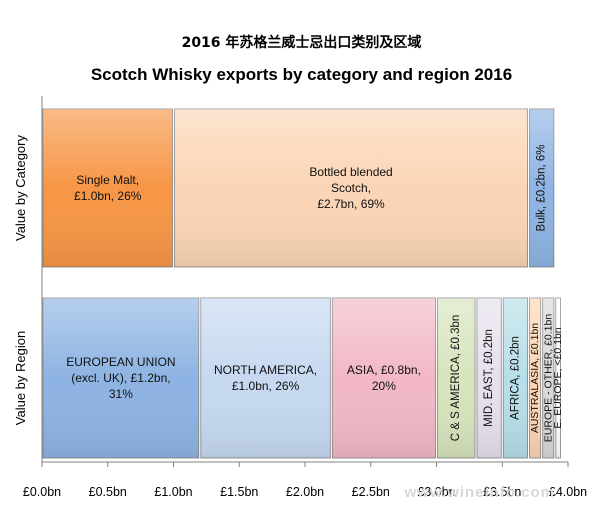 The height and width of the screenshot is (510, 603). I want to click on bar-label: 20%, so click(384, 386).